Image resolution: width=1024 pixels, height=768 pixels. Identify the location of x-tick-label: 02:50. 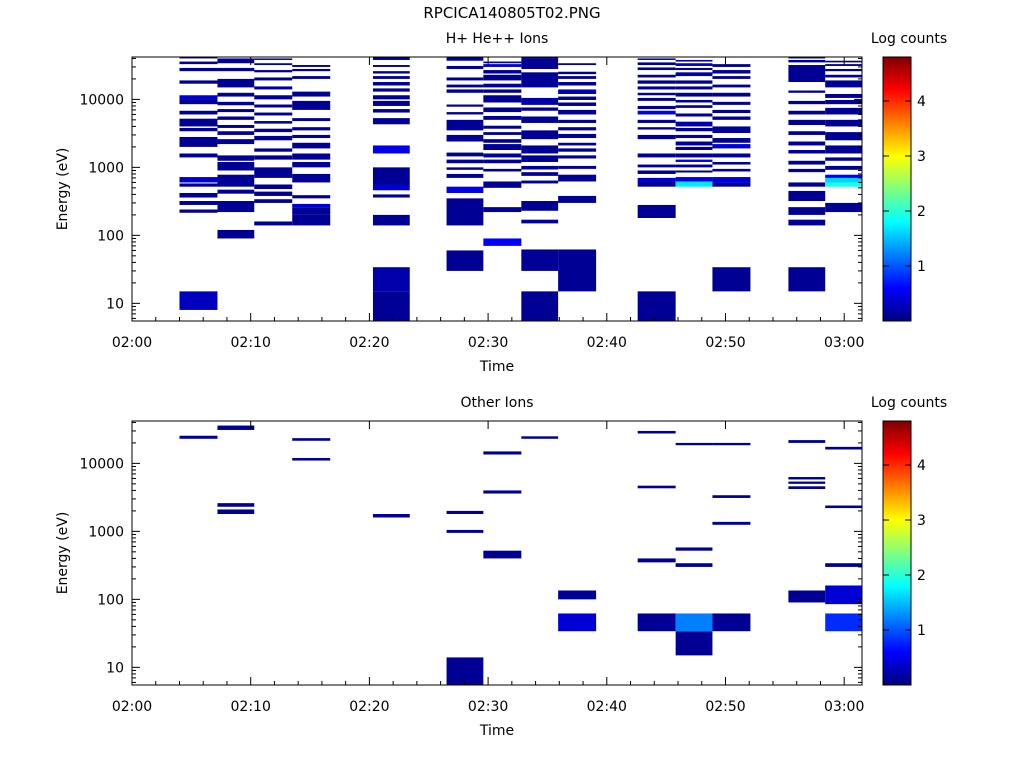
(725, 707).